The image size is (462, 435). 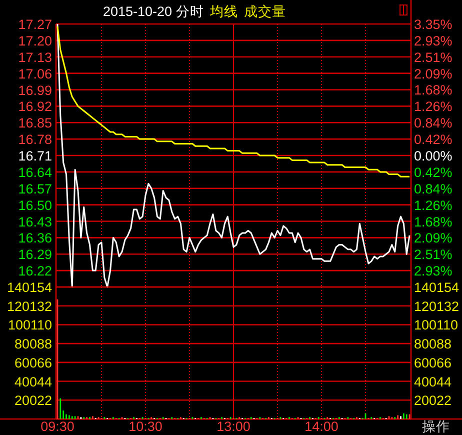 What do you see at coordinates (35, 24) in the screenshot?
I see `y-tick-label: 17.27` at bounding box center [35, 24].